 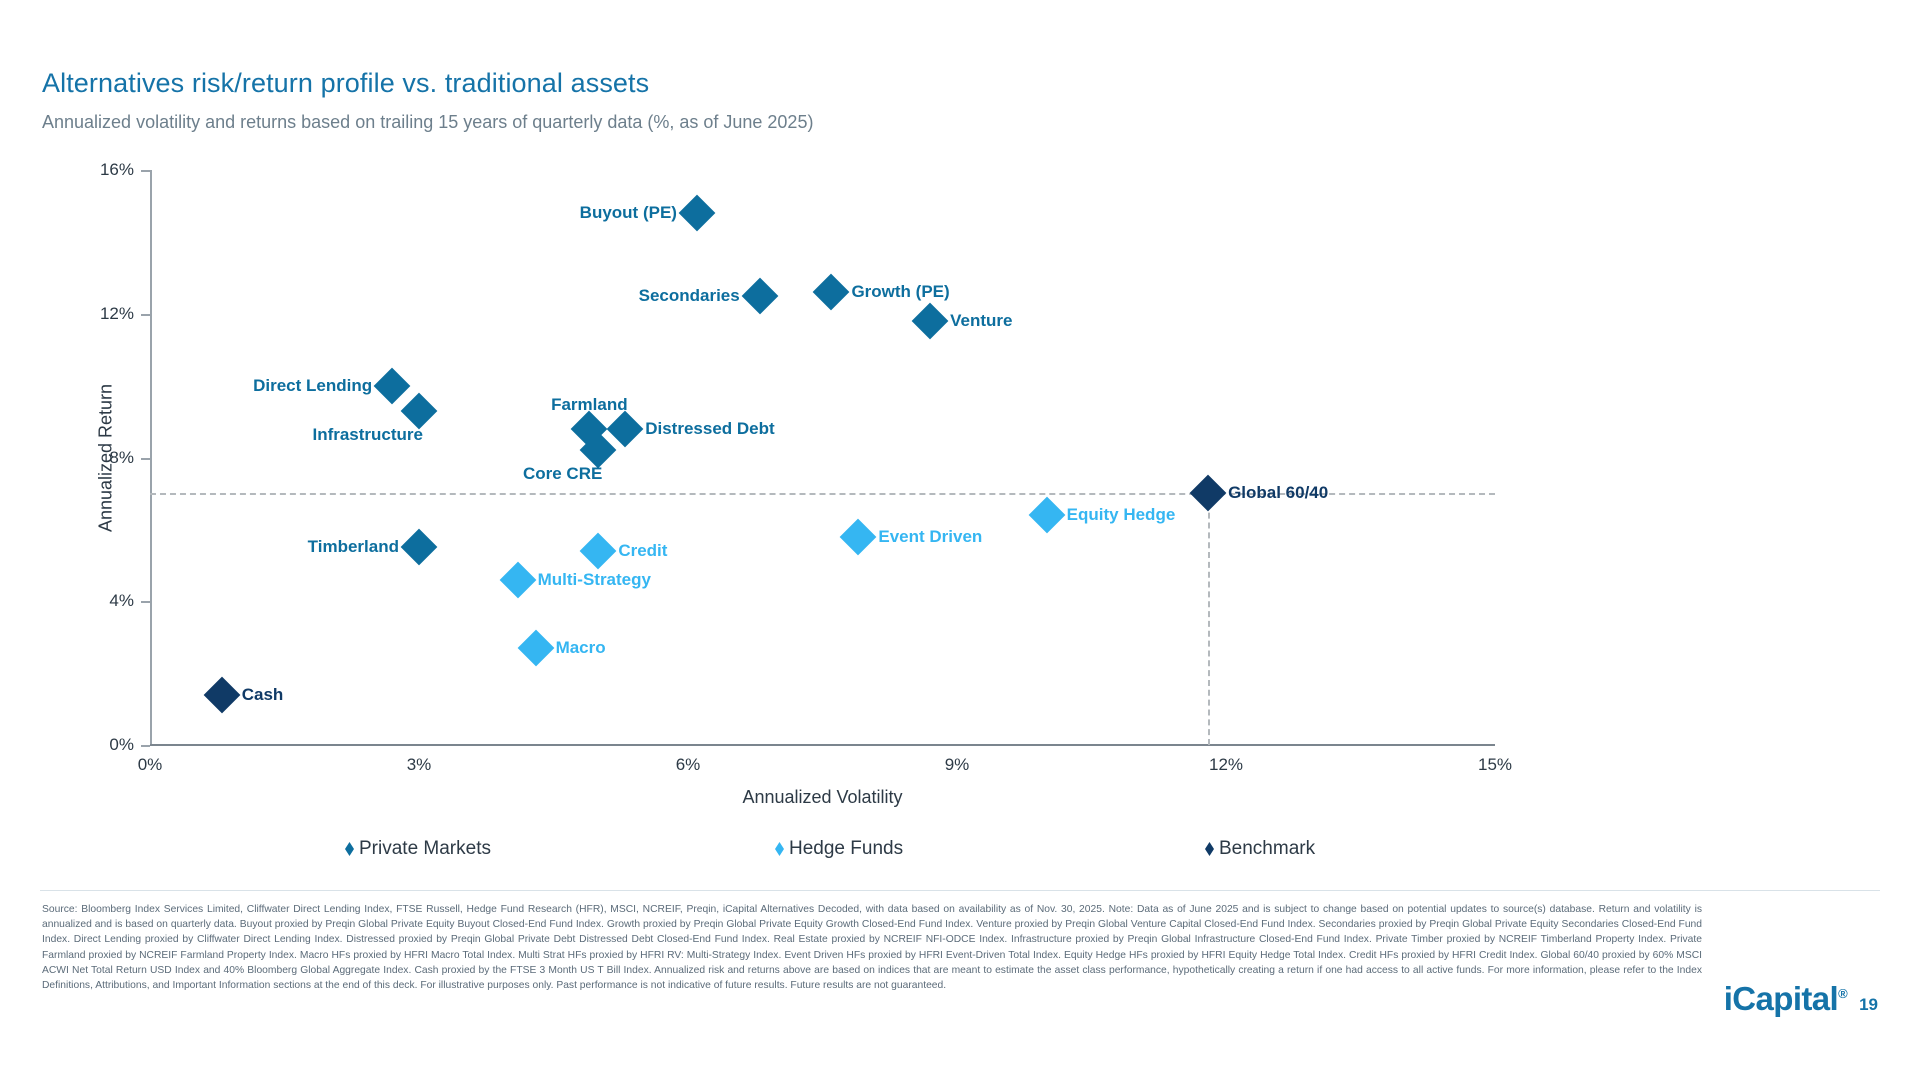 I want to click on scatter-point-label: Cash, so click(x=262, y=694).